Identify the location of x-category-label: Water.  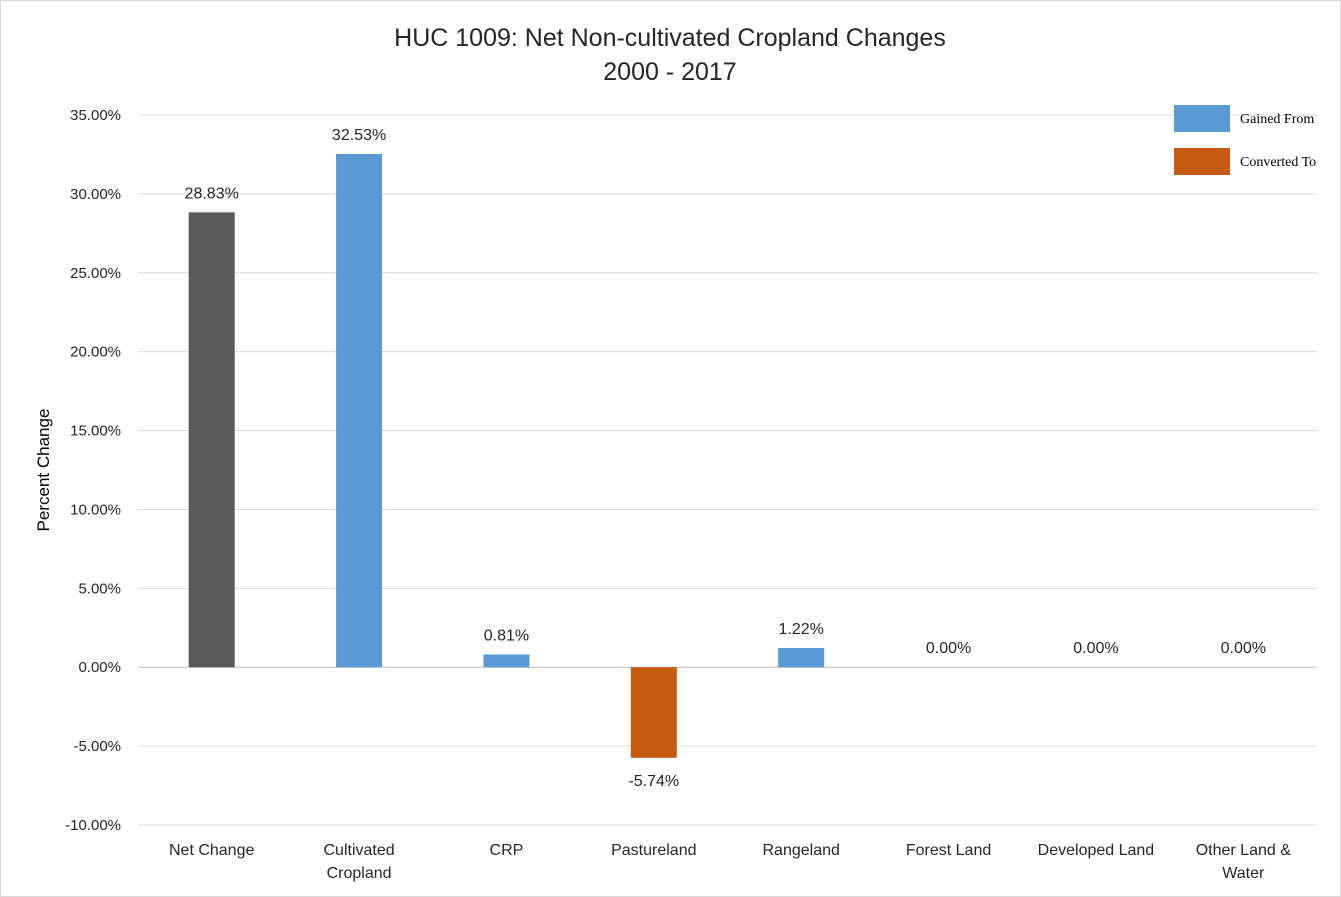
(1243, 873).